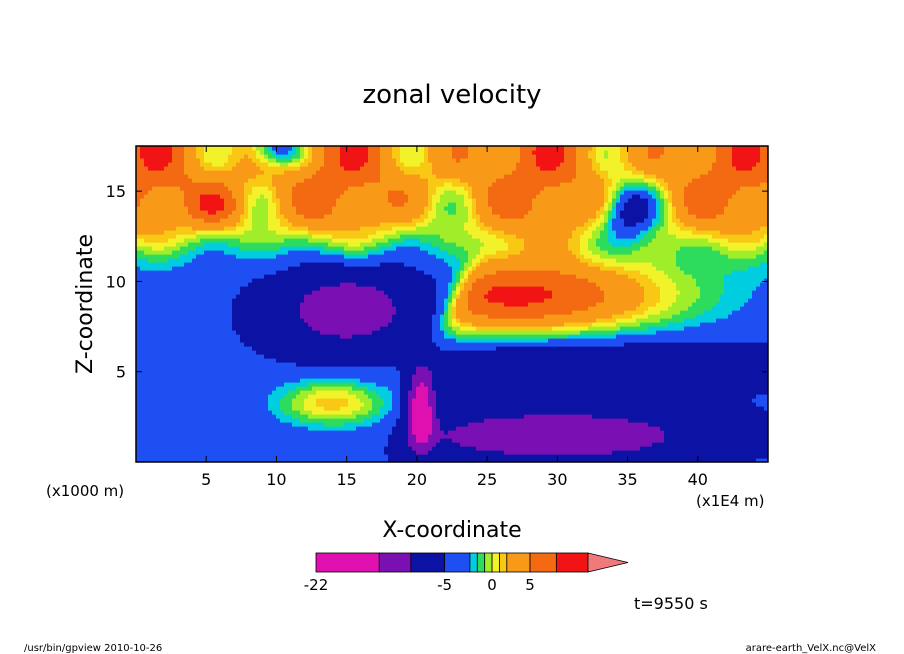  Describe the element at coordinates (451, 530) in the screenshot. I see `x-axis-label: X-coordinate` at that location.